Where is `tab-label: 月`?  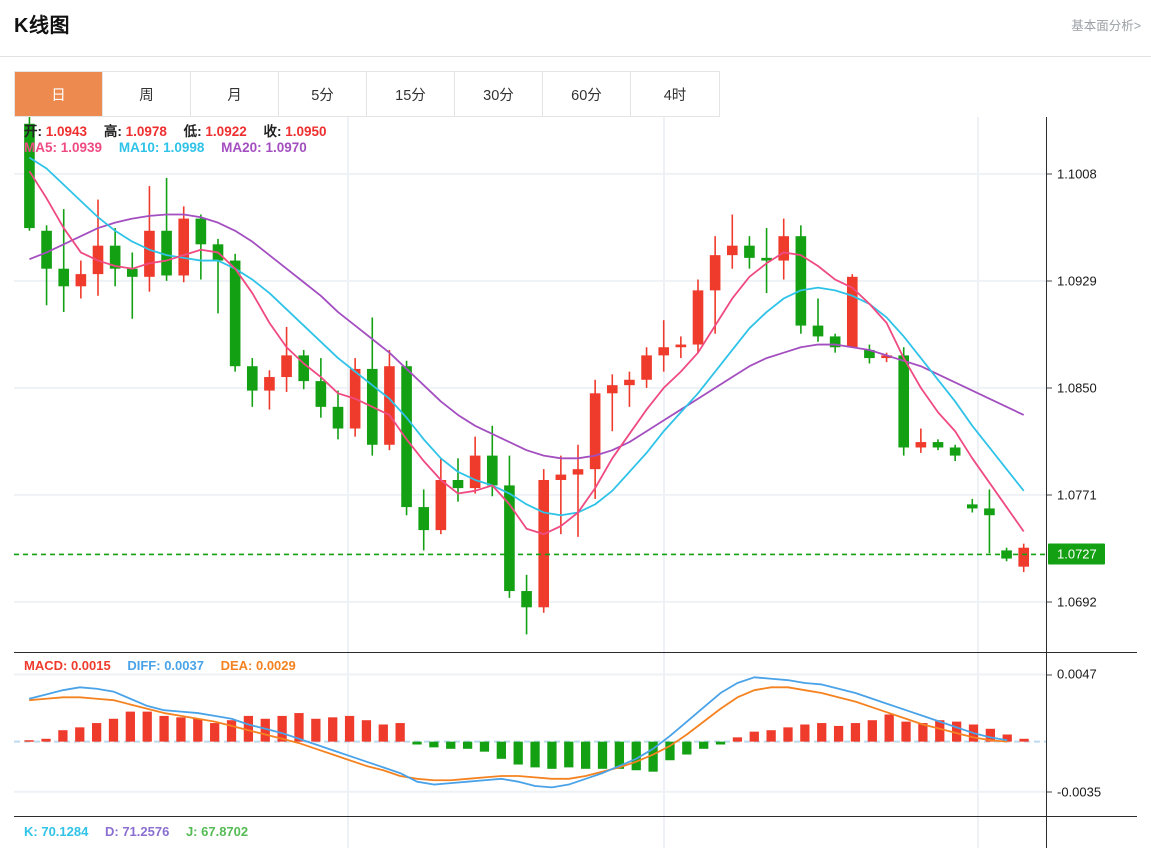 tab-label: 月 is located at coordinates (234, 95).